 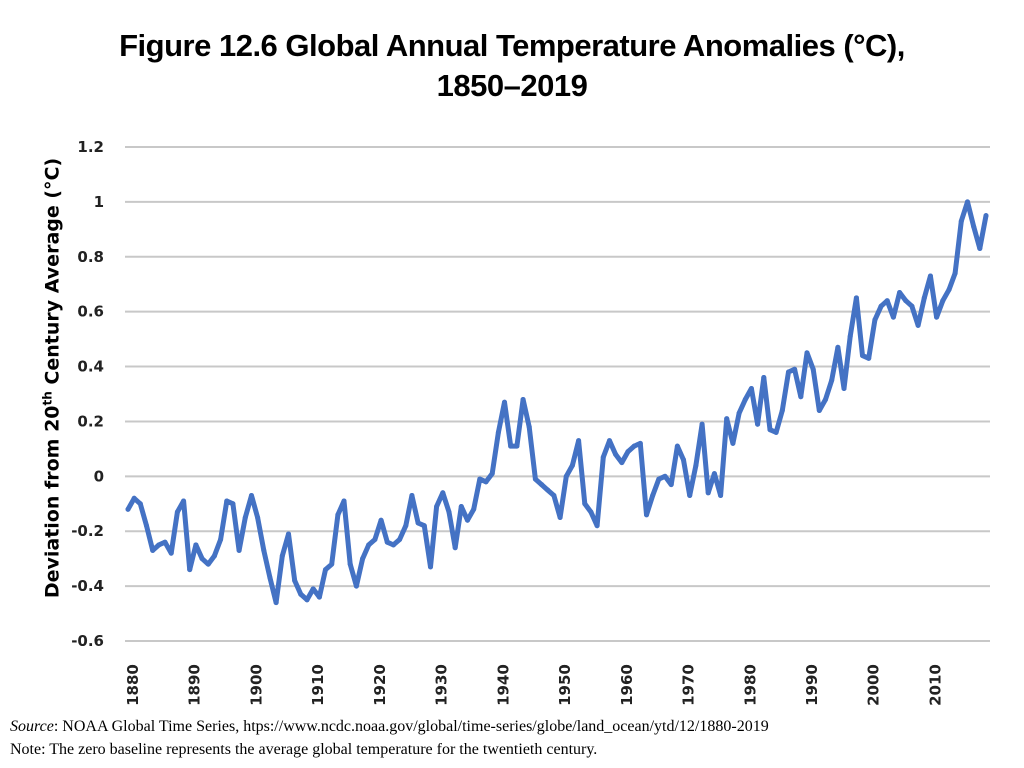 What do you see at coordinates (512, 85) in the screenshot?
I see `chart-title-line2: 1850–2019` at bounding box center [512, 85].